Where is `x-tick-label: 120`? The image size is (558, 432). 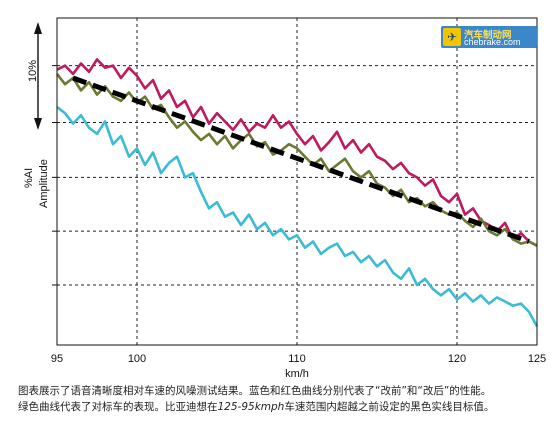 x-tick-label: 120 is located at coordinates (457, 359).